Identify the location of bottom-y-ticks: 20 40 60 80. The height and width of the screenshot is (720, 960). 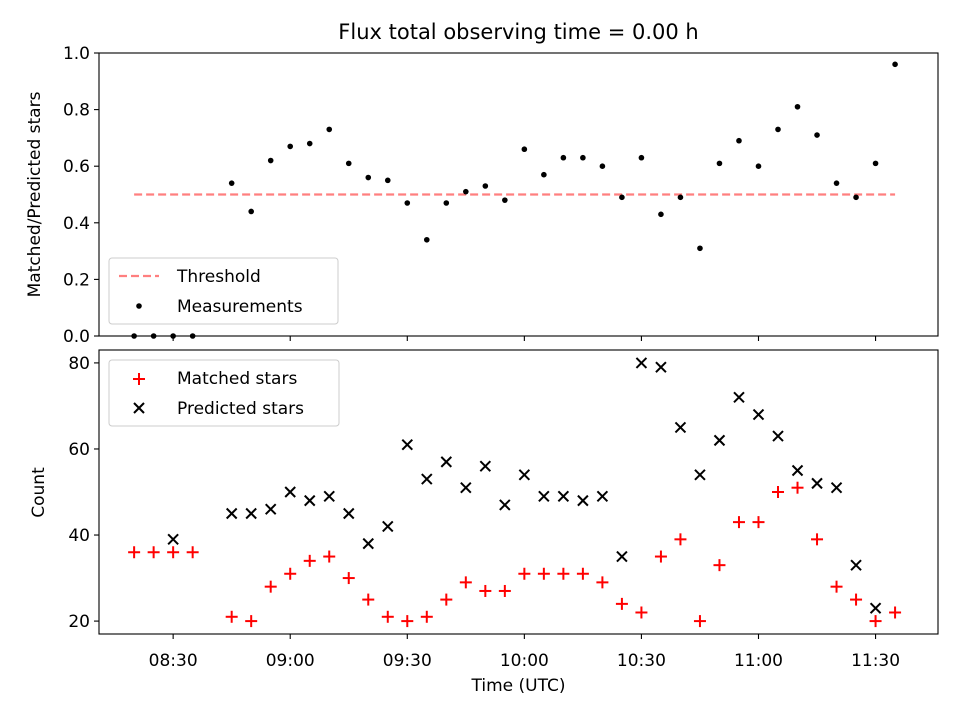
(83, 493).